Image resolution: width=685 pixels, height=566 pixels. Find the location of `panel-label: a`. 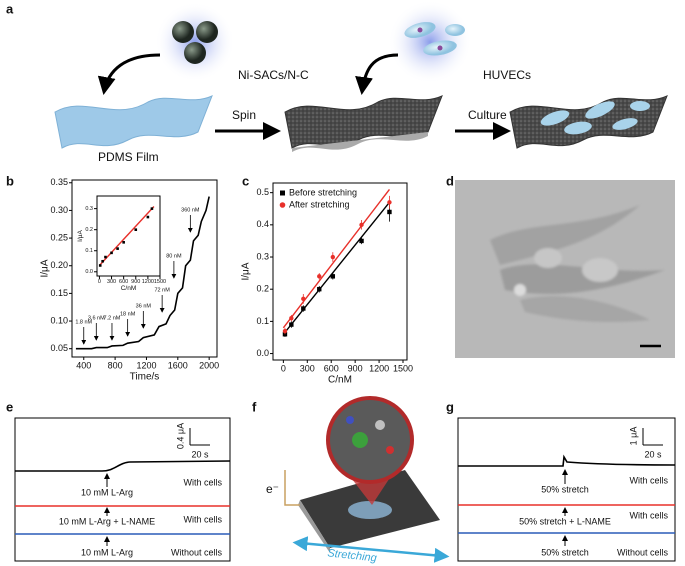

panel-label: a is located at coordinates (10, 8).